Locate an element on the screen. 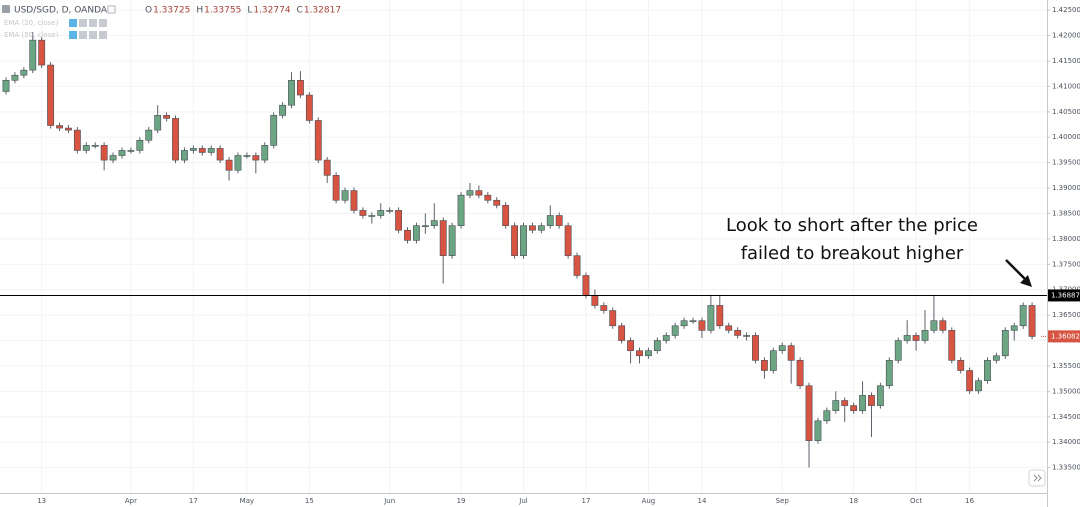  scroll-button is located at coordinates (1037, 478).